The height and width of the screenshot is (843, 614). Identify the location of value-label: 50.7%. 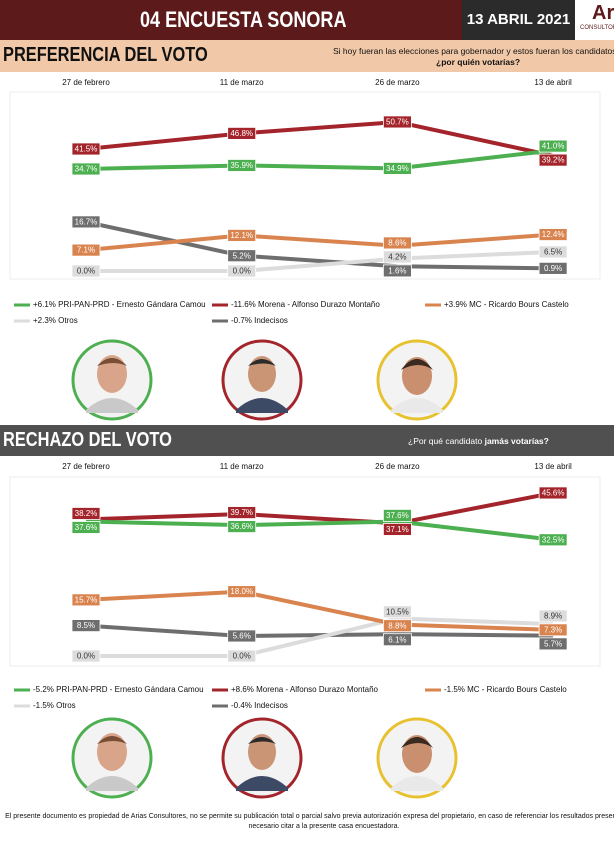
(397, 122).